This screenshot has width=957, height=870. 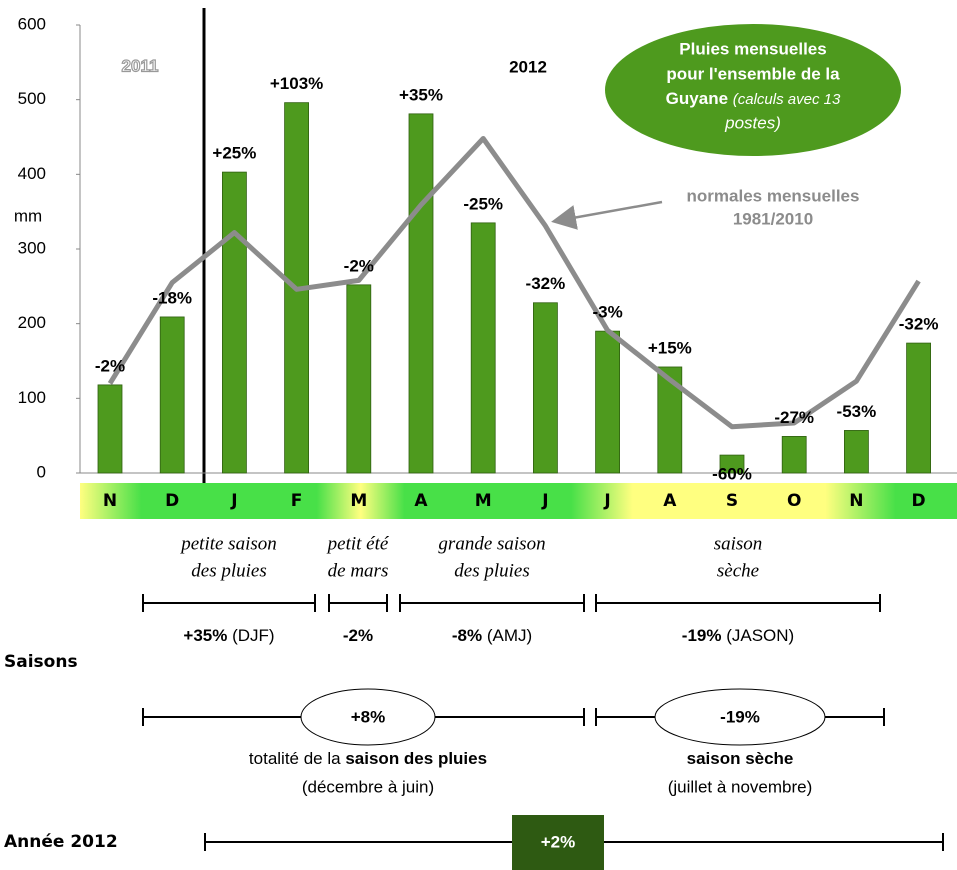 What do you see at coordinates (794, 501) in the screenshot?
I see `x-tick-label: O` at bounding box center [794, 501].